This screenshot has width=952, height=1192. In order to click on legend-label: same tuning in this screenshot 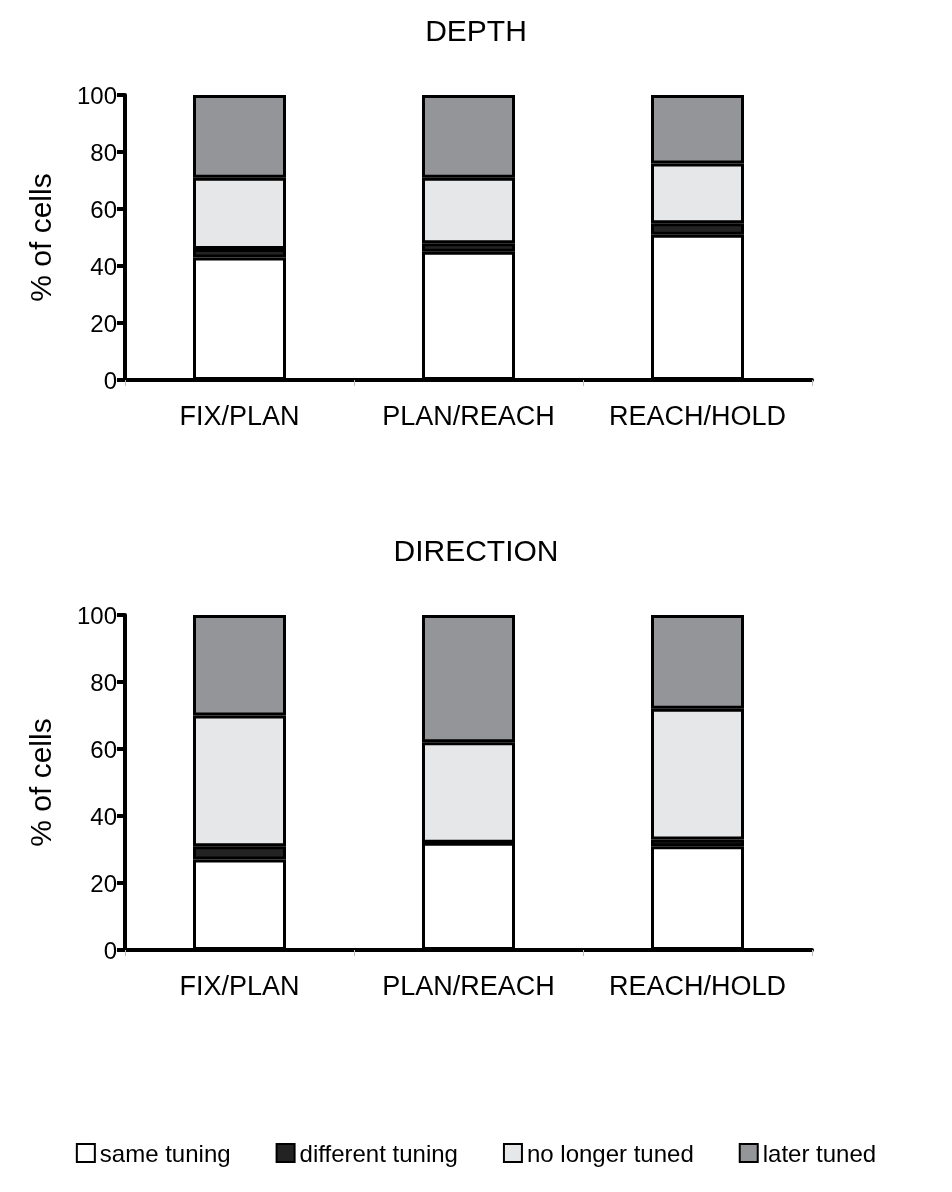, I will do `click(165, 1153)`.